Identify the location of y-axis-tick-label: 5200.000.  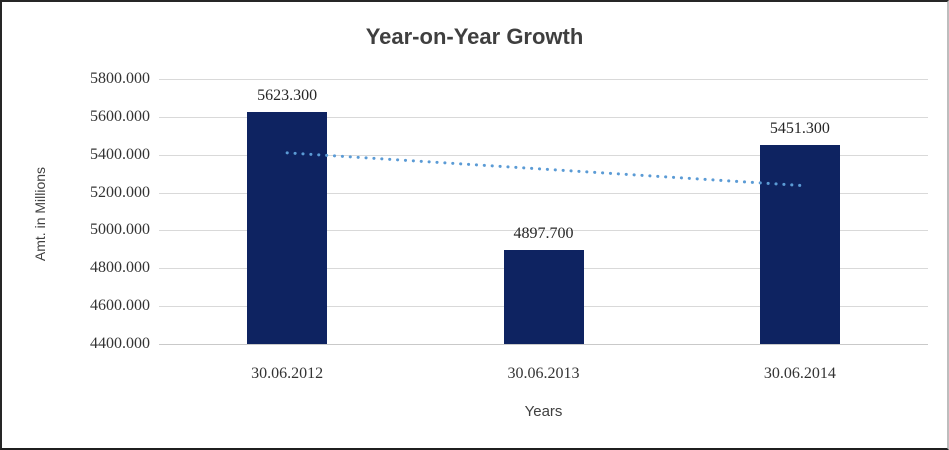
(120, 192).